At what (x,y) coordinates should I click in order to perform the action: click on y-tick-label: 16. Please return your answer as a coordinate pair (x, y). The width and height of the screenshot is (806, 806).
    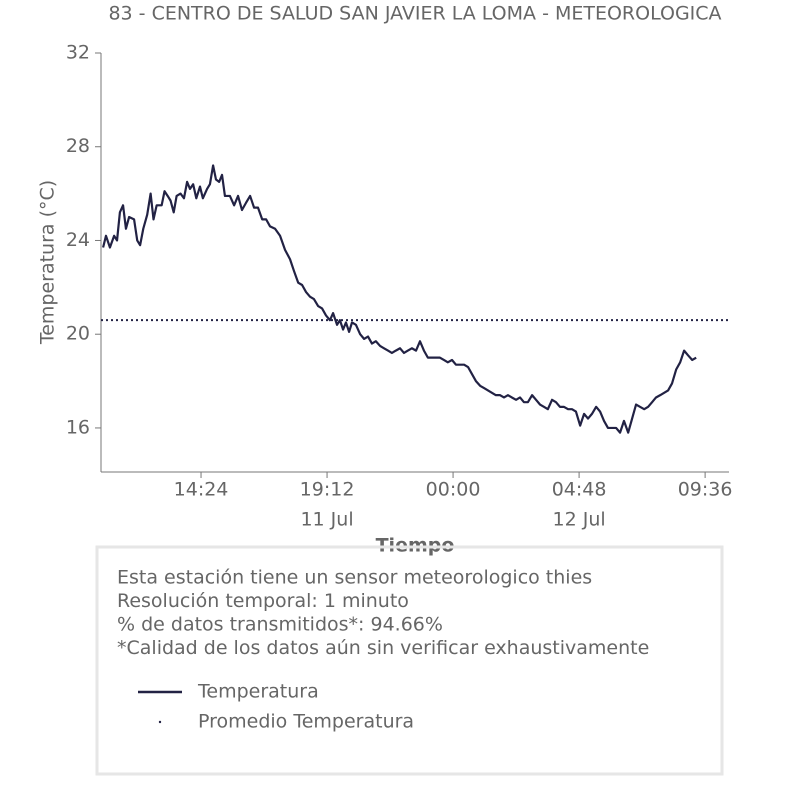
    Looking at the image, I should click on (78, 427).